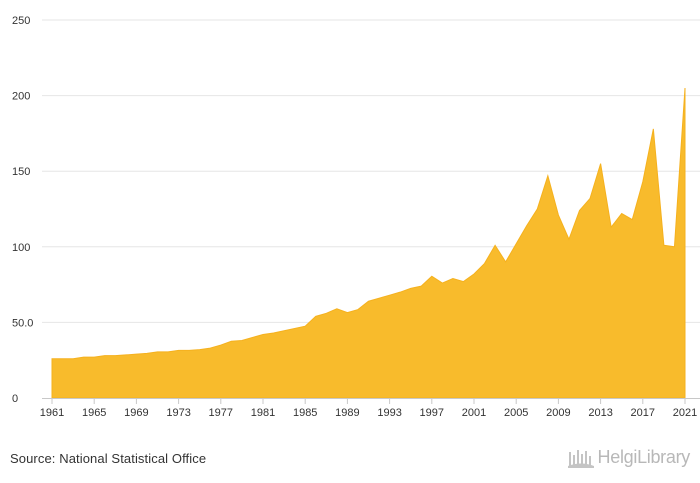 The height and width of the screenshot is (483, 700). What do you see at coordinates (21, 21) in the screenshot?
I see `y-tick-label: 250` at bounding box center [21, 21].